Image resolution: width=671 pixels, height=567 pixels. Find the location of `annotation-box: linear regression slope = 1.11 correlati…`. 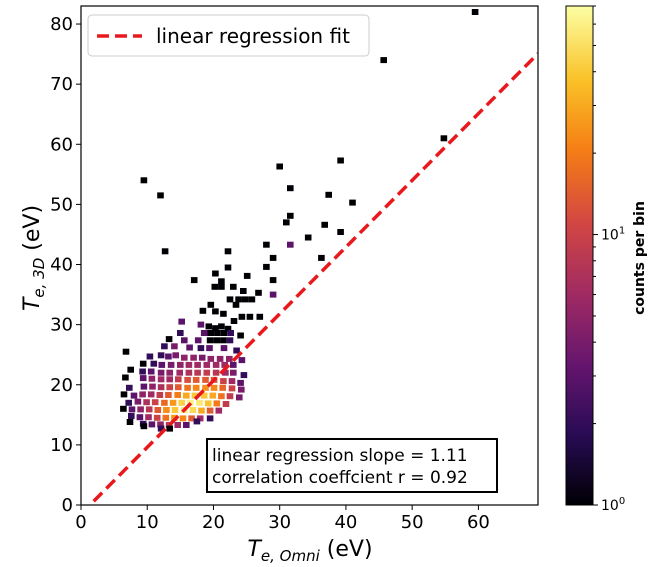

annotation-box: linear regression slope = 1.11 correlati… is located at coordinates (352, 465).